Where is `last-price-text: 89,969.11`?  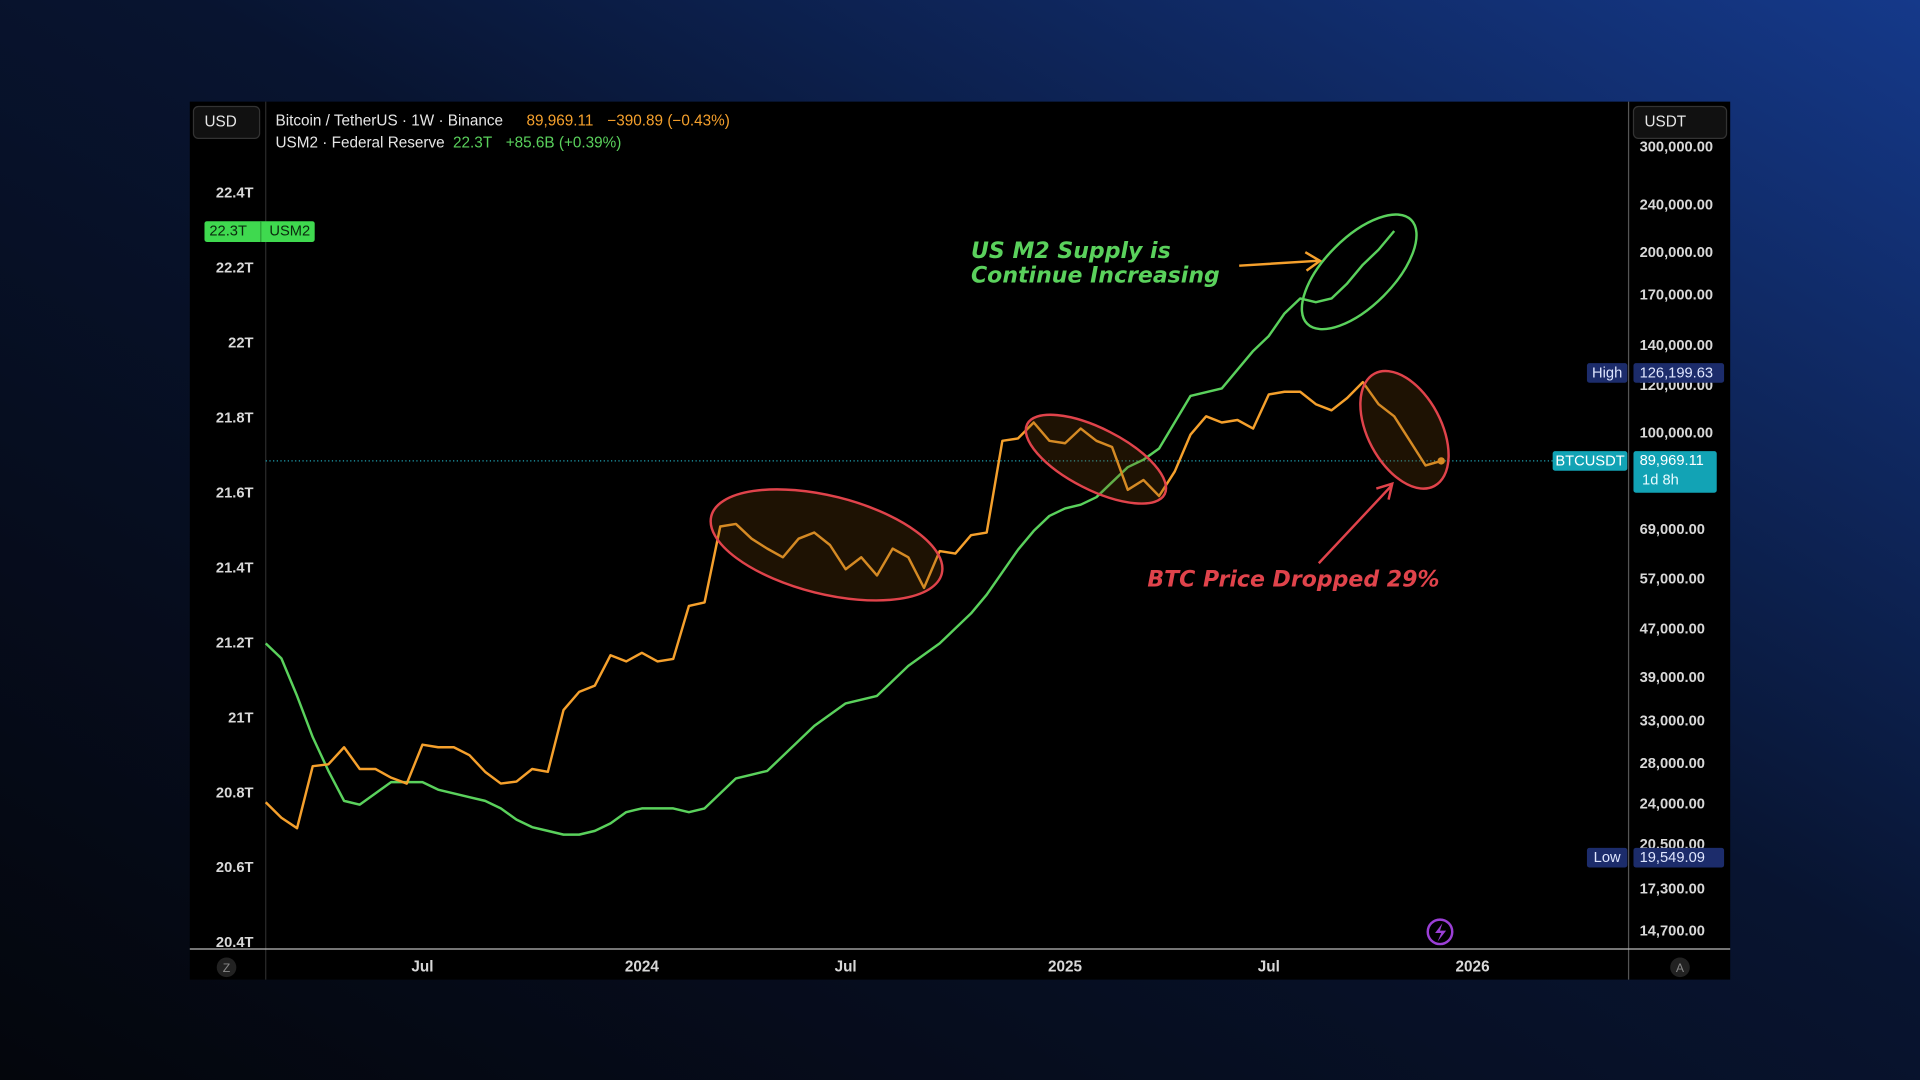
last-price-text: 89,969.11 is located at coordinates (1672, 461).